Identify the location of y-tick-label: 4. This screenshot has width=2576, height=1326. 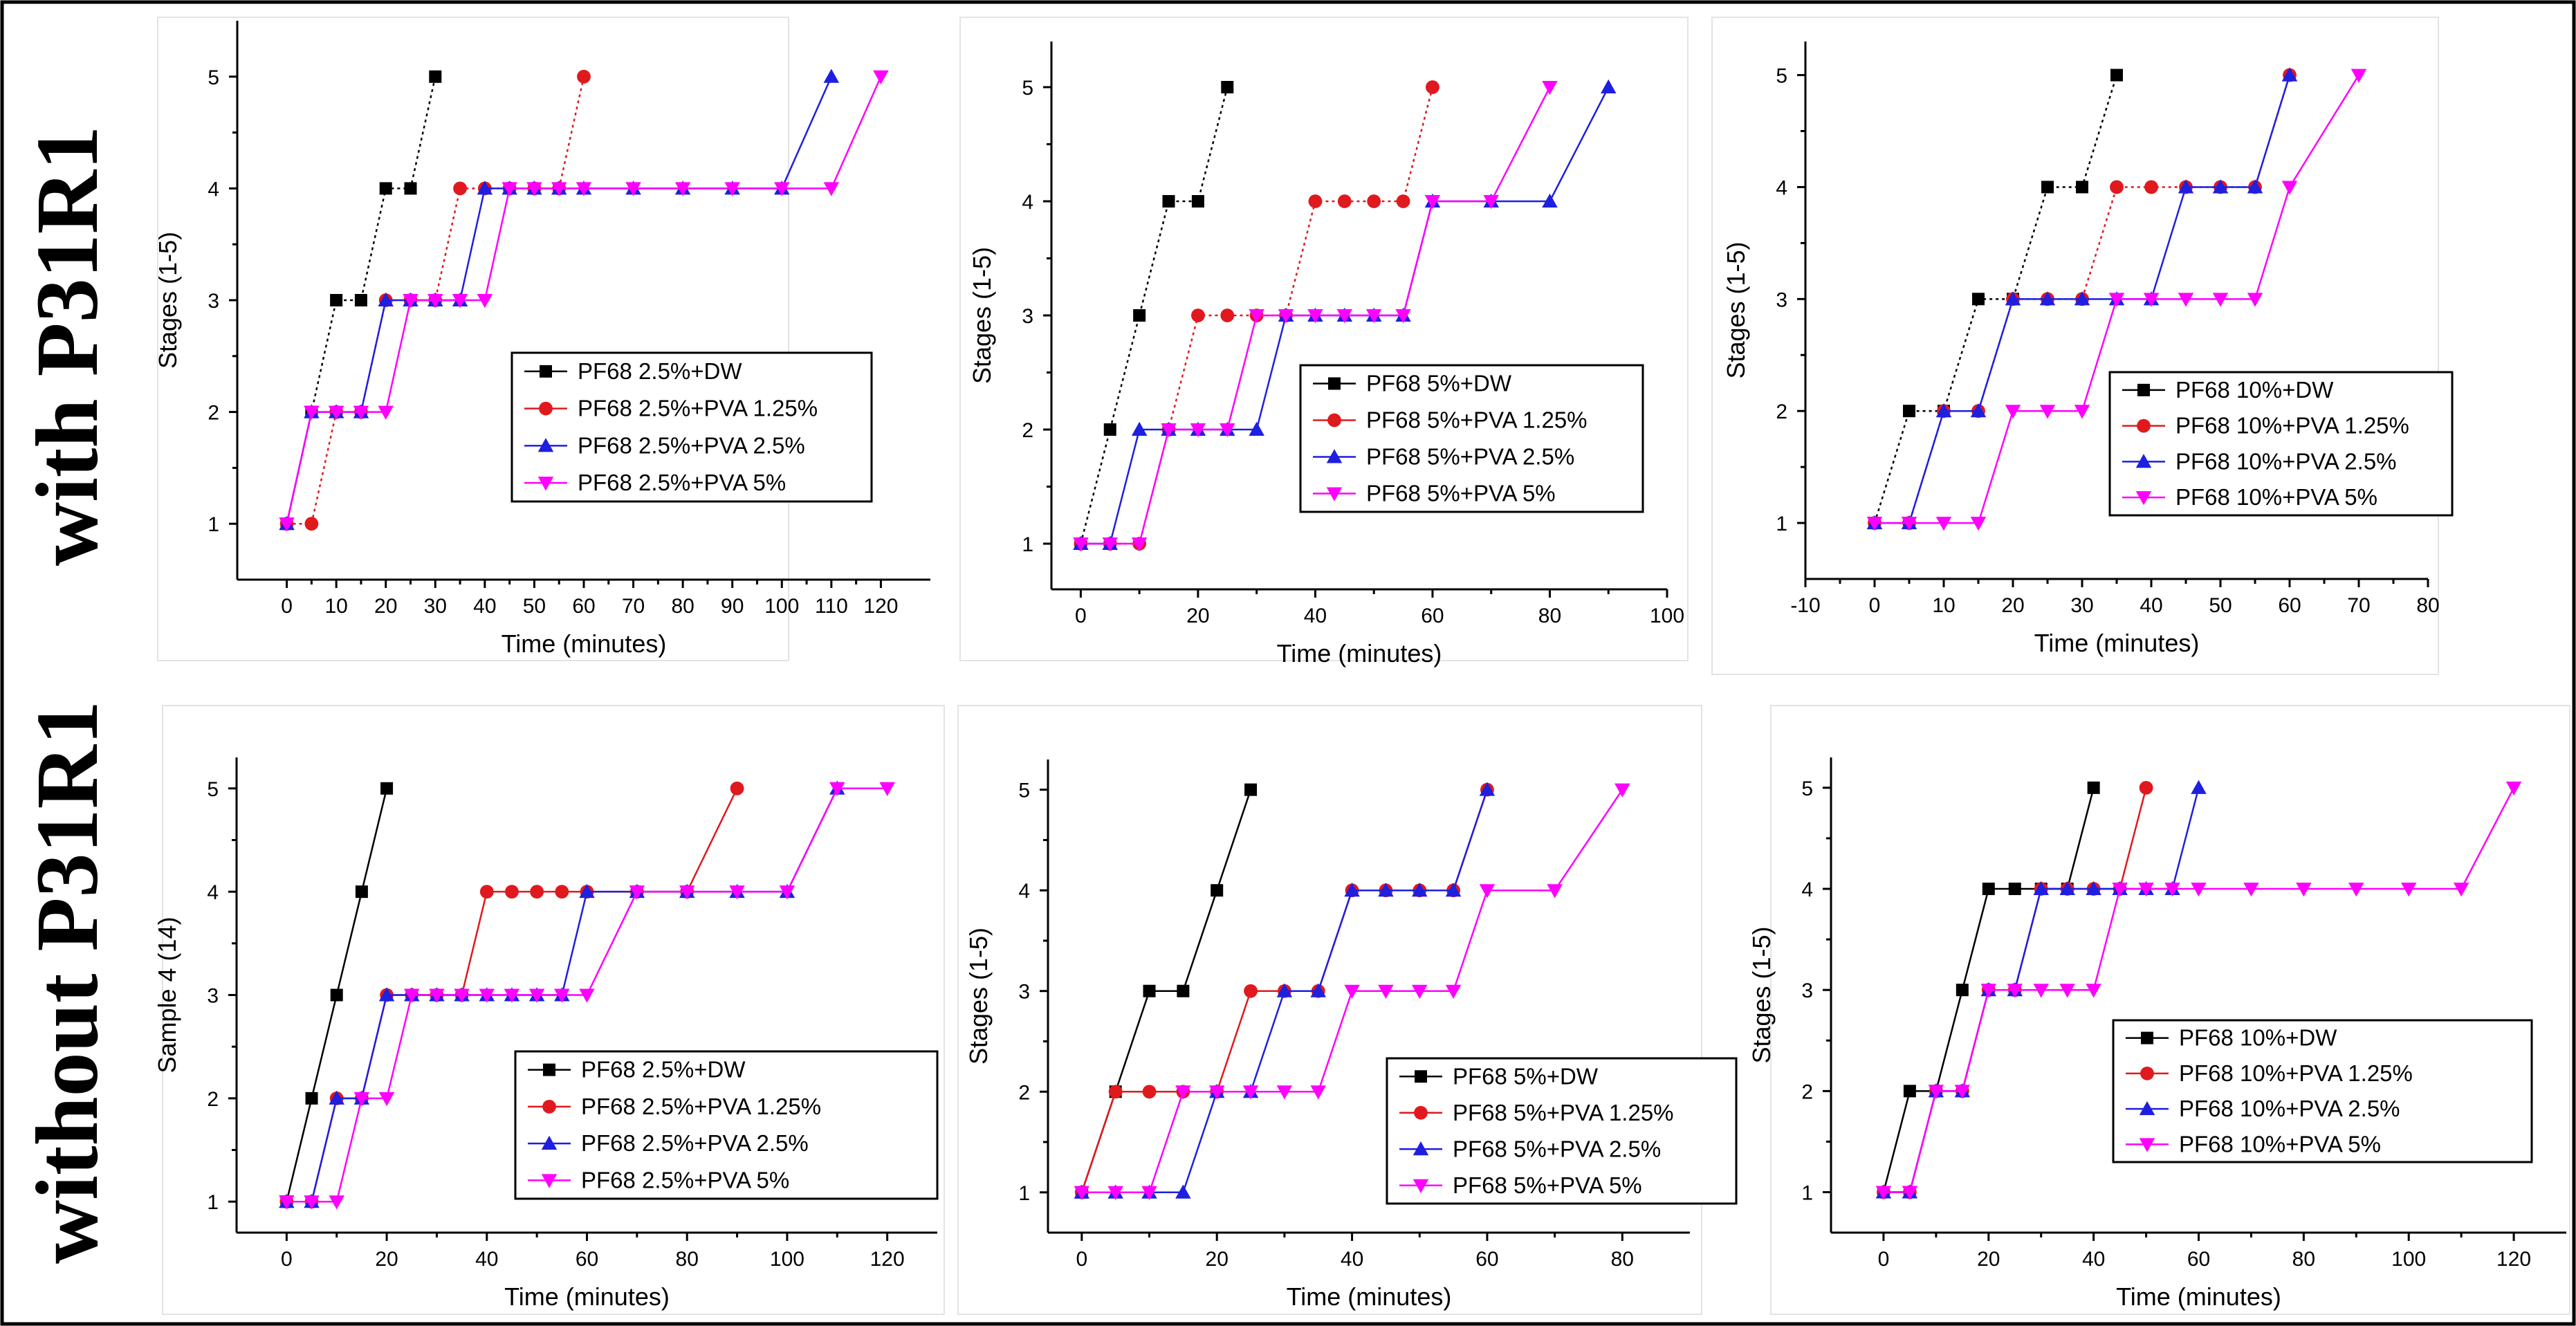
(1807, 889).